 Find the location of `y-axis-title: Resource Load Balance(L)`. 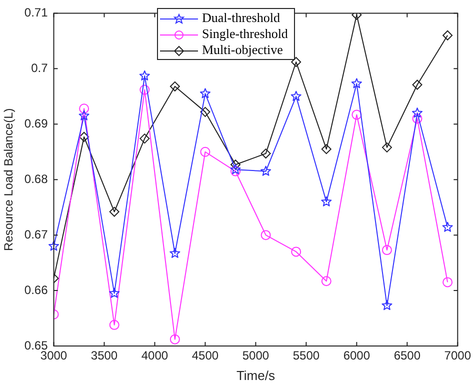

y-axis-title: Resource Load Balance(L) is located at coordinates (9, 179).